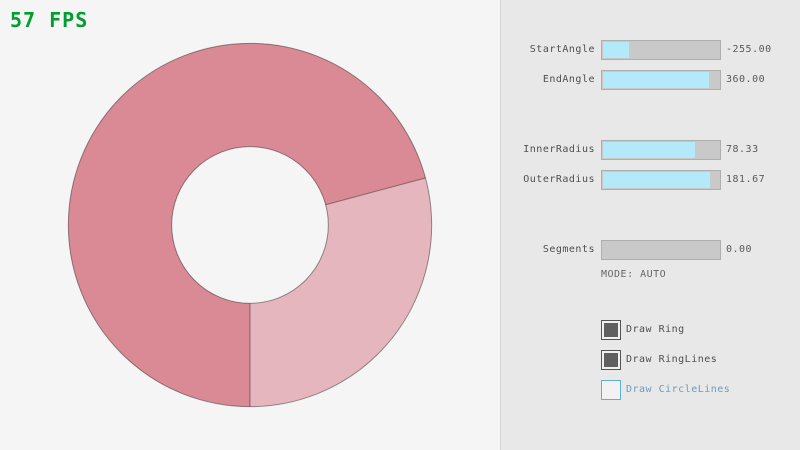 The width and height of the screenshot is (800, 450). What do you see at coordinates (657, 180) in the screenshot?
I see `outer-radius-slider-fill` at bounding box center [657, 180].